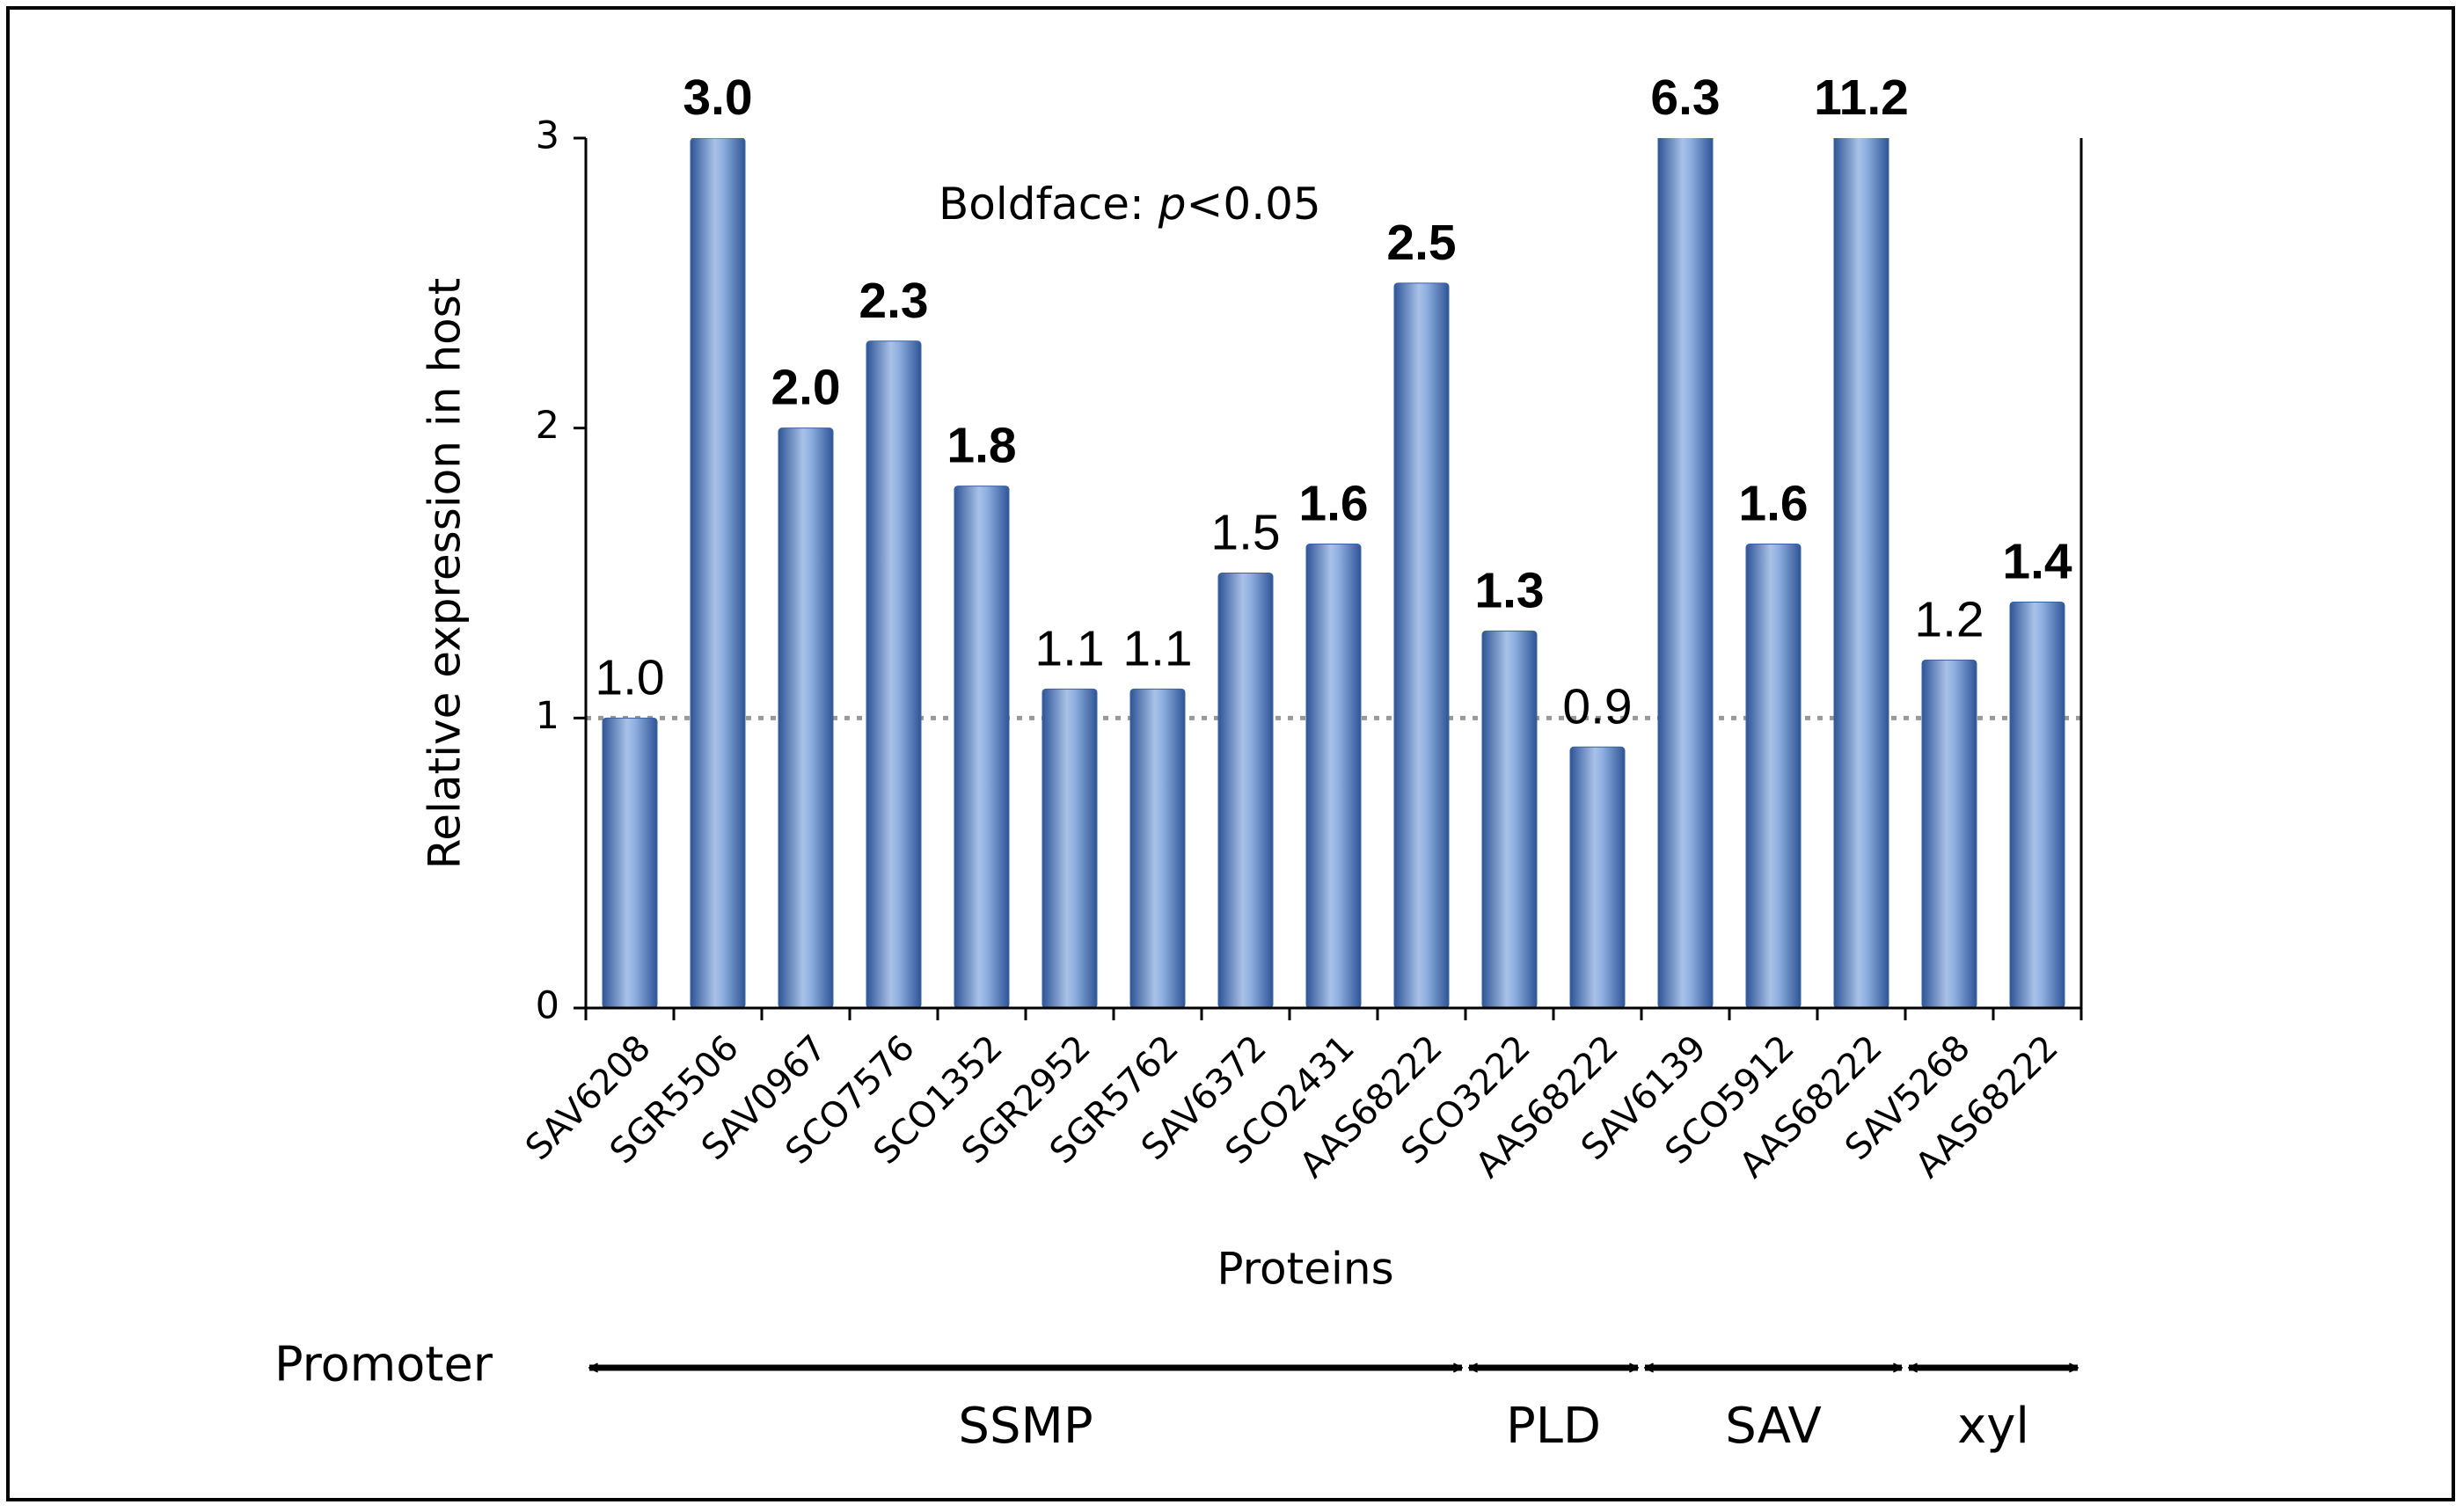 The width and height of the screenshot is (2463, 1512). I want to click on value-label: 1.5, so click(1245, 533).